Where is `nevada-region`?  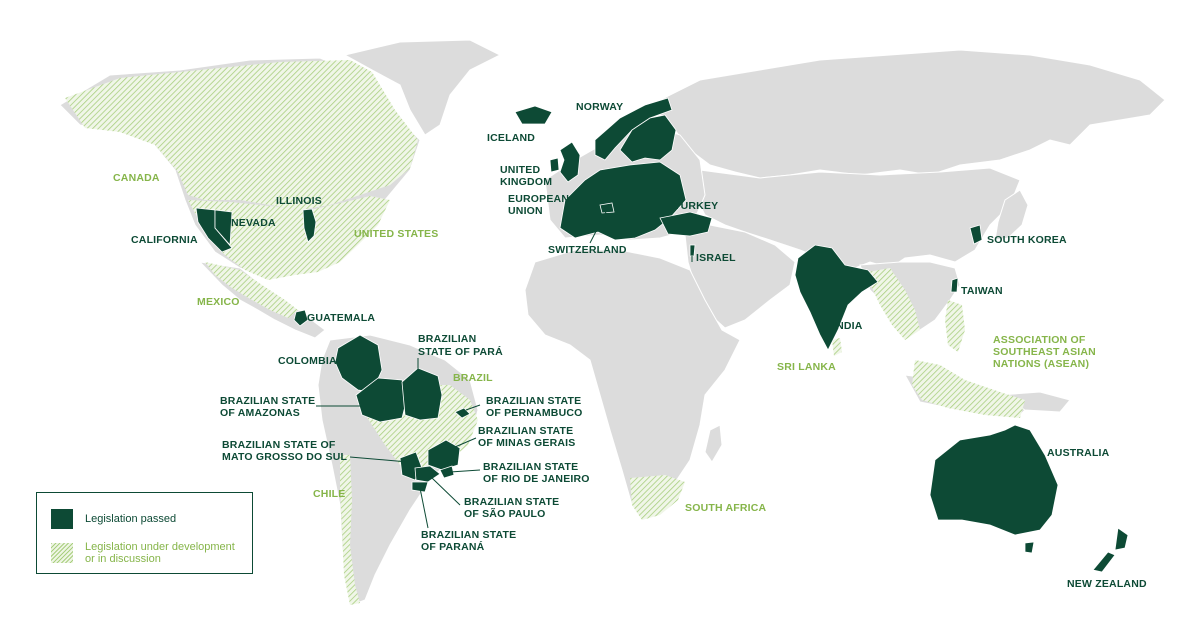 nevada-region is located at coordinates (223, 227).